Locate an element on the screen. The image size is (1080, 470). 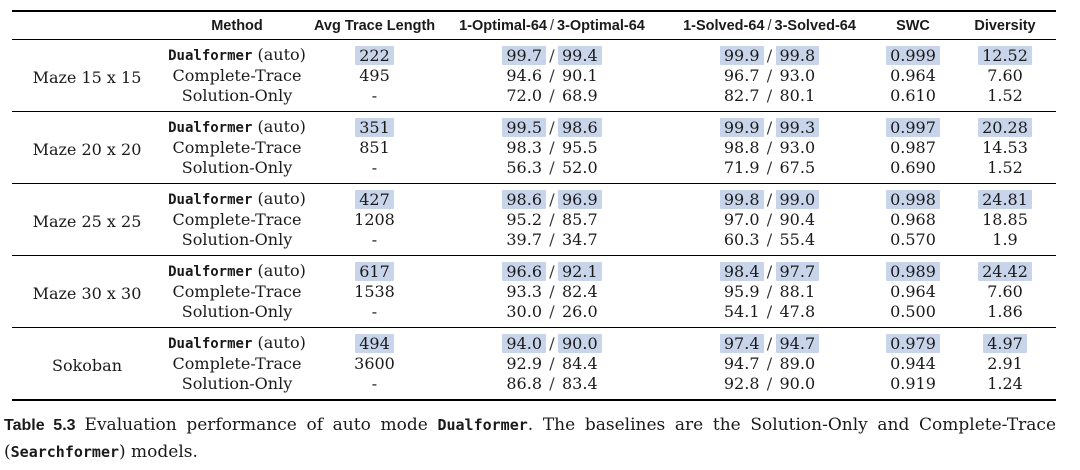
diversity-cell: 24.81 is located at coordinates (1005, 197).